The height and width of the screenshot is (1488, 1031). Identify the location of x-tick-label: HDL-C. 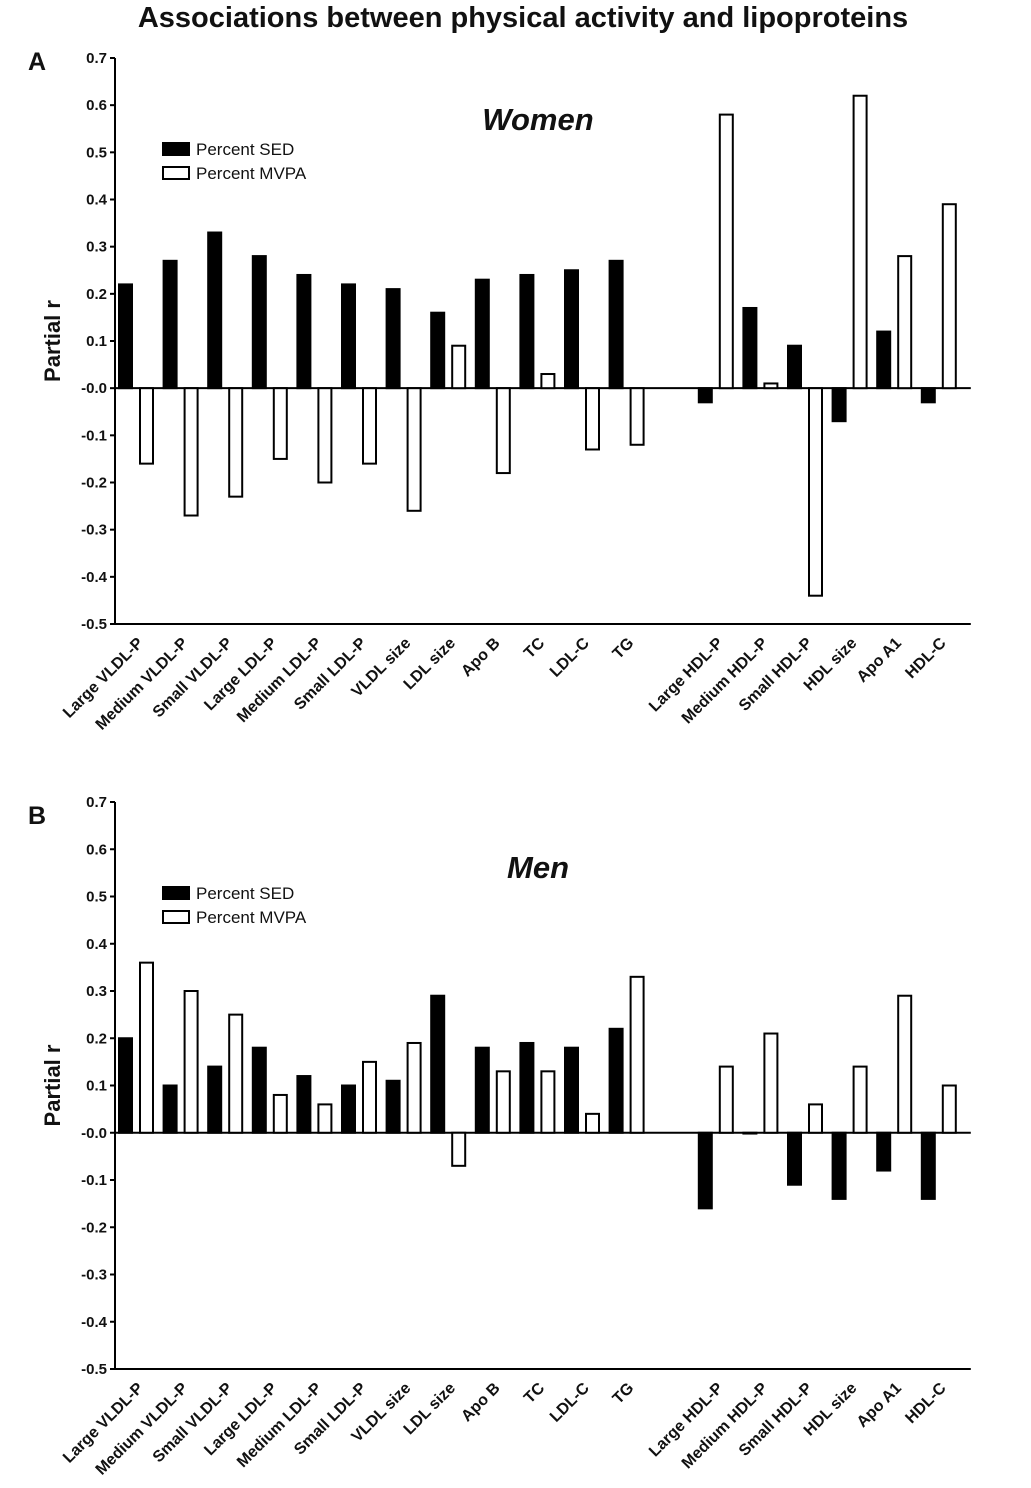
(926, 658).